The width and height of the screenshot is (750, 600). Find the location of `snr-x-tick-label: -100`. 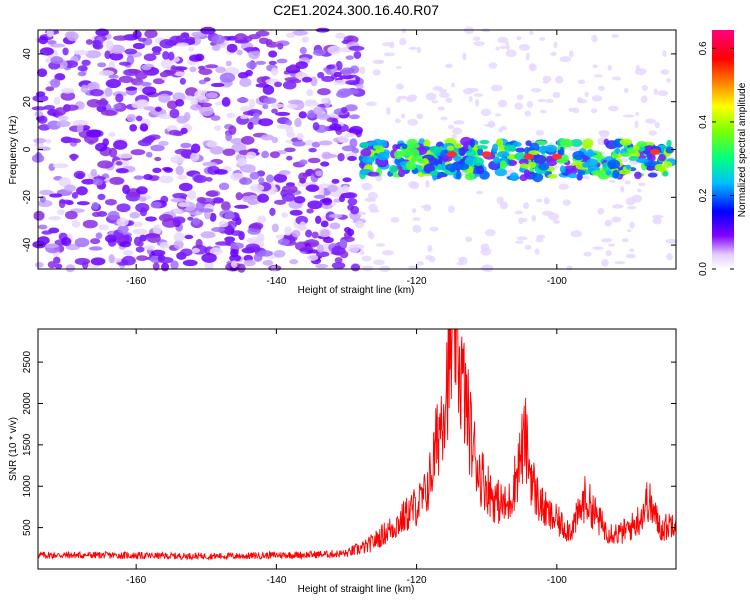

snr-x-tick-label: -100 is located at coordinates (557, 580).